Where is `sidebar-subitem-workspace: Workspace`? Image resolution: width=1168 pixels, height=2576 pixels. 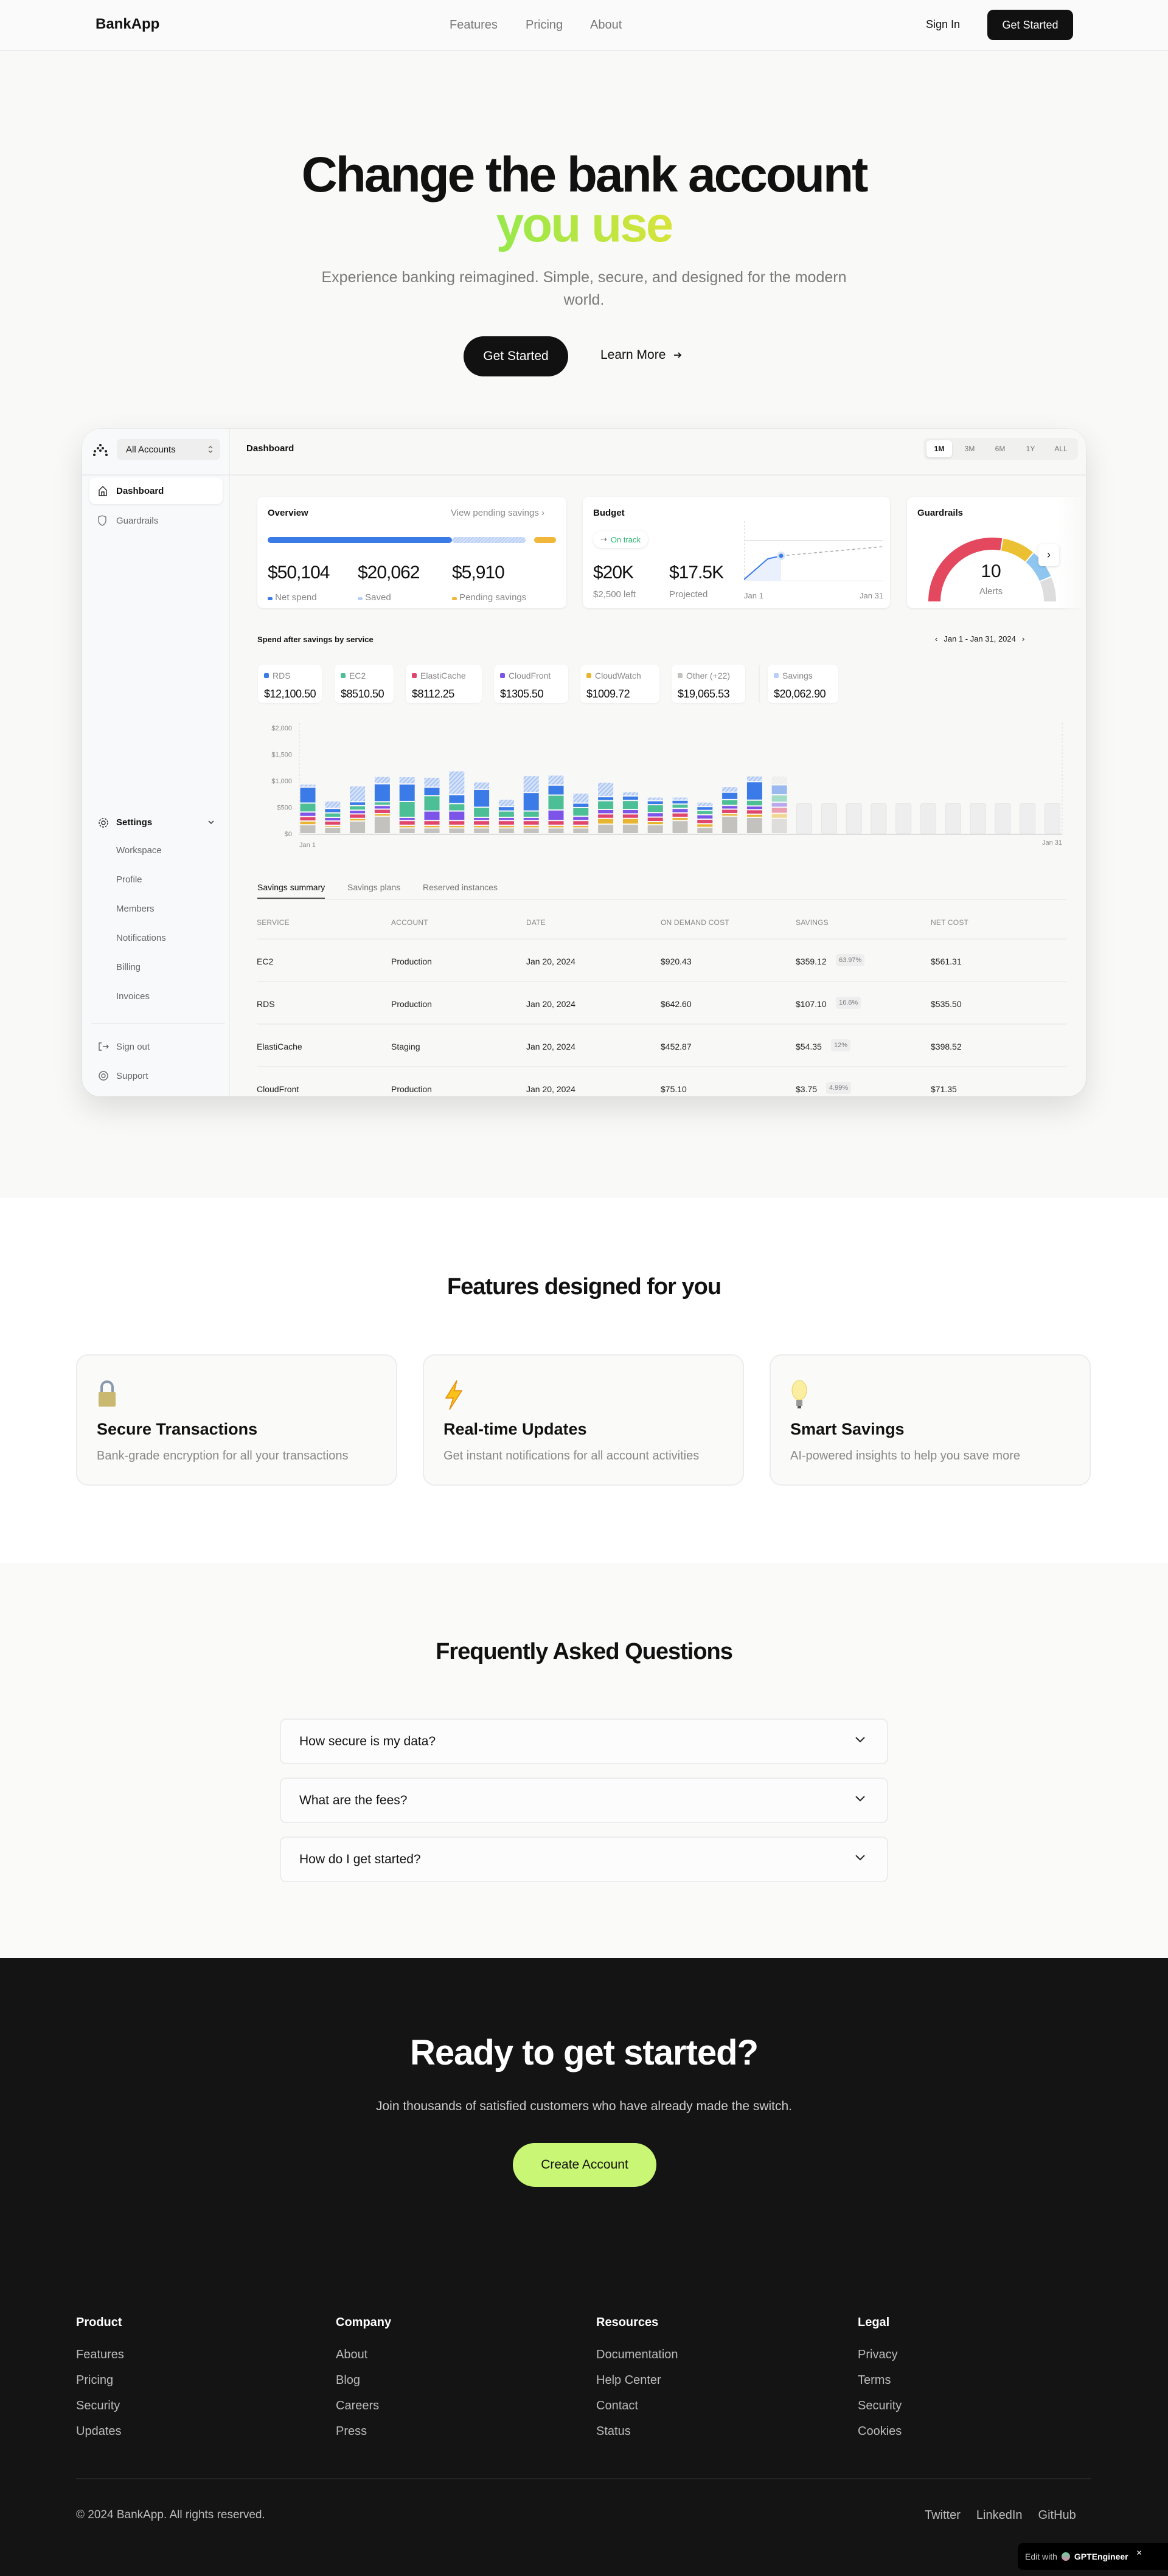
sidebar-subitem-workspace: Workspace is located at coordinates (139, 850).